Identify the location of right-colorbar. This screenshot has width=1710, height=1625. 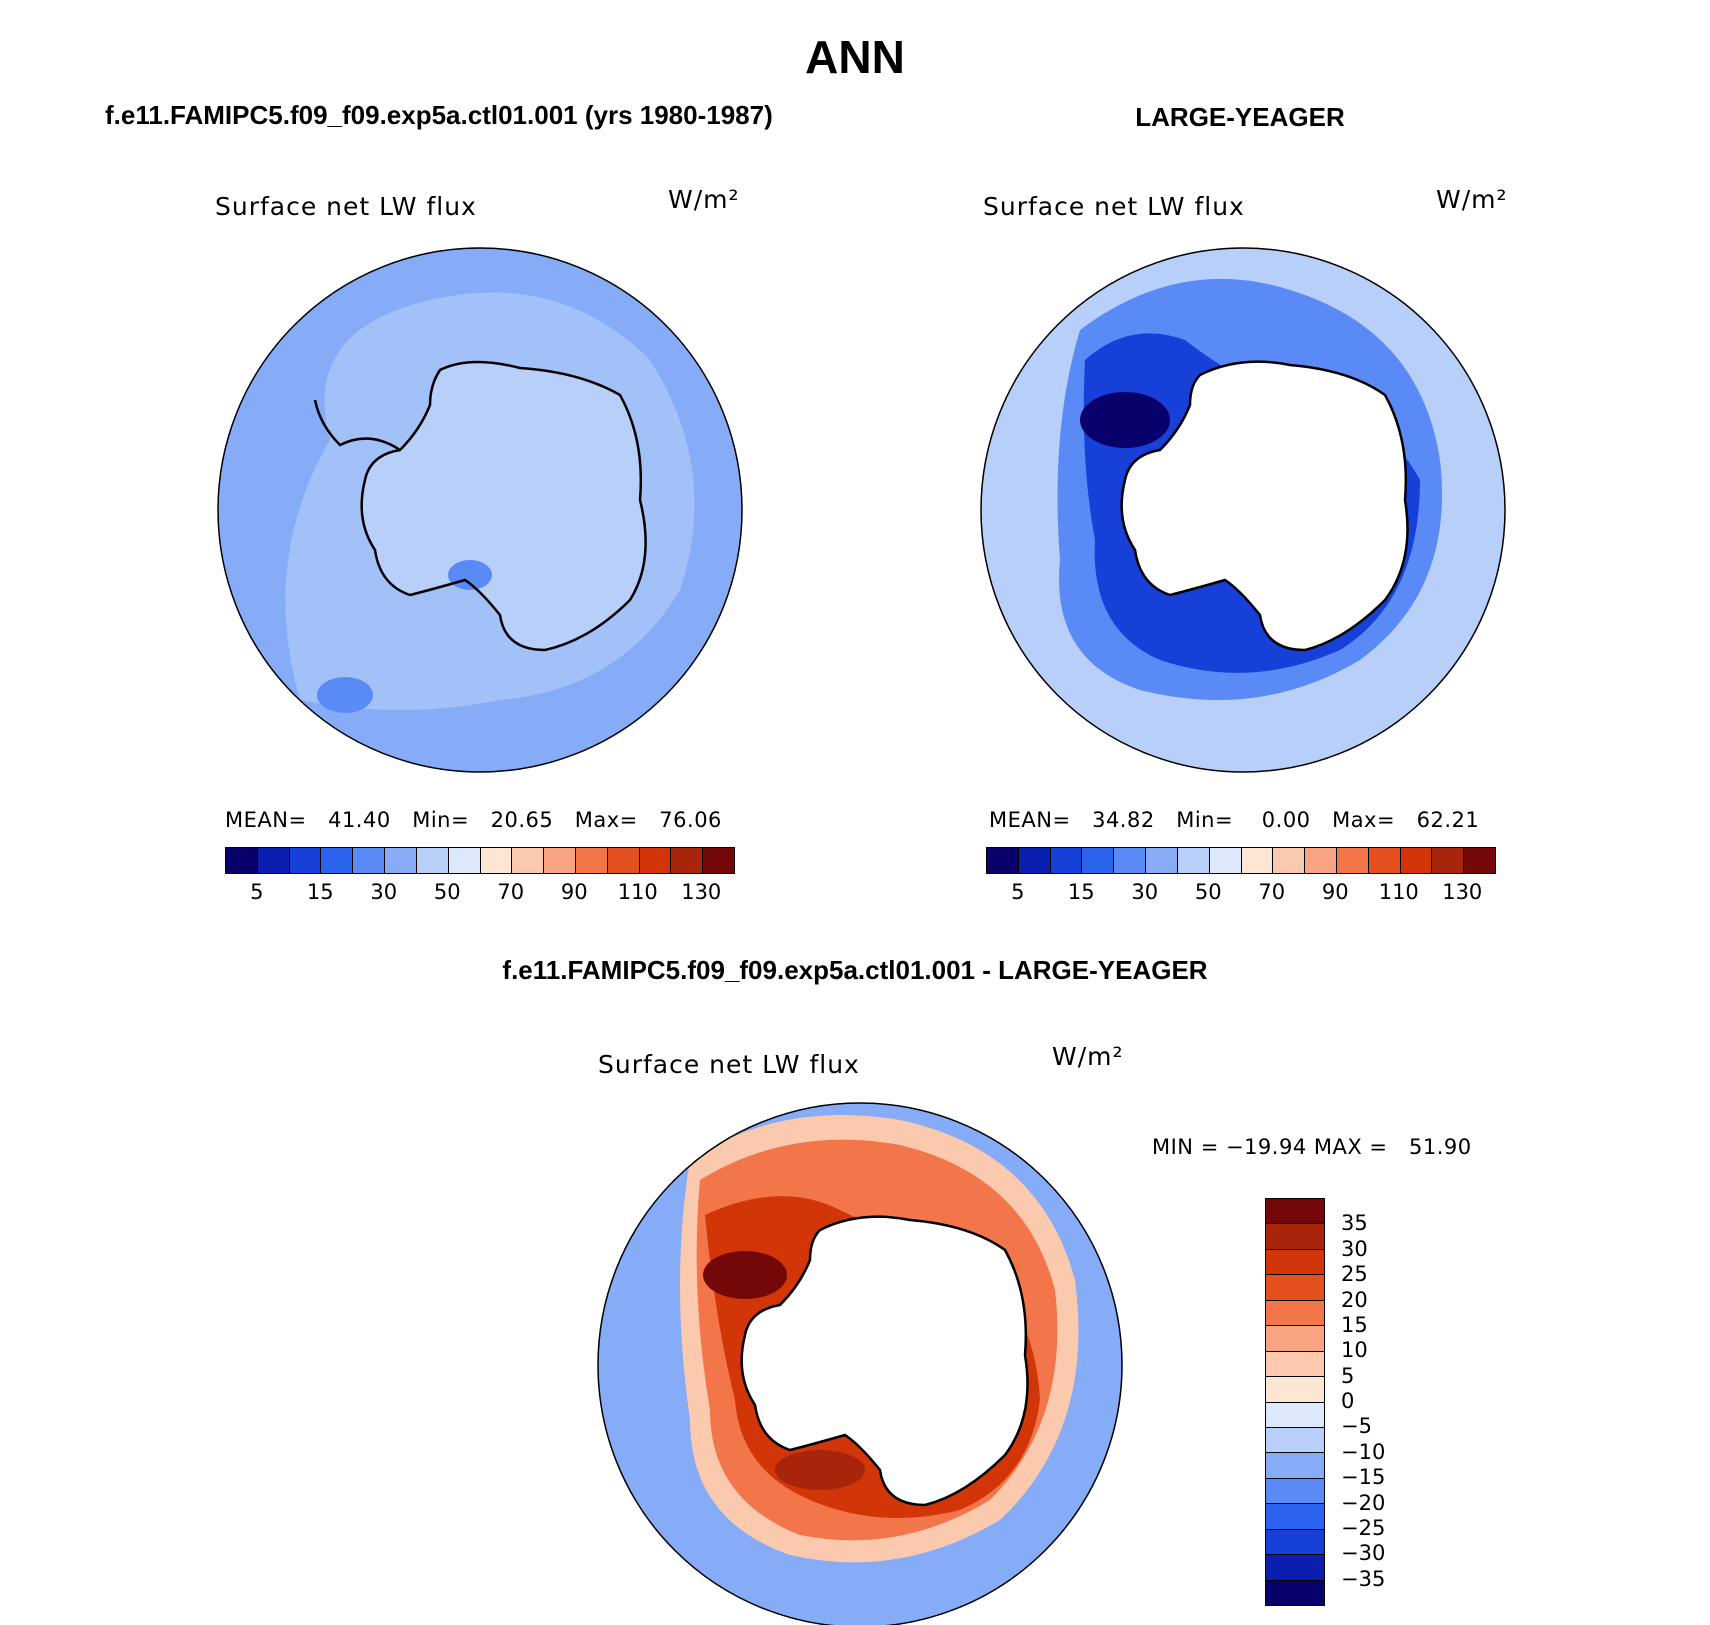
(1241, 860).